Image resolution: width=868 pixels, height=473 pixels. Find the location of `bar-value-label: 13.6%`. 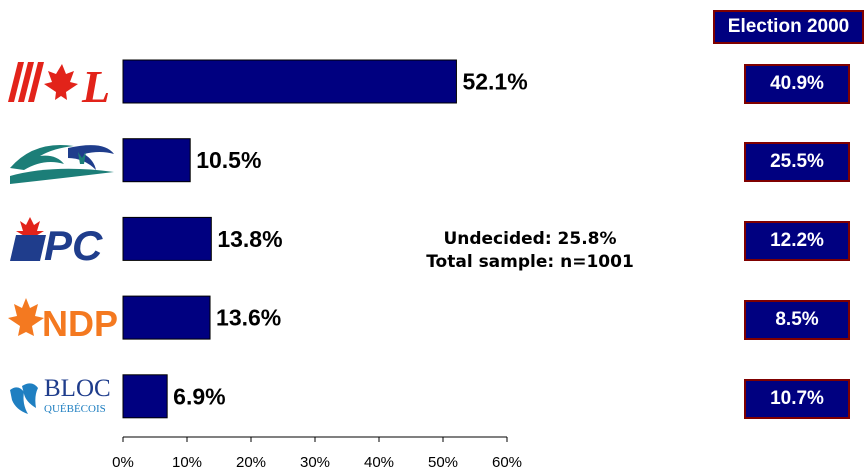

bar-value-label: 13.6% is located at coordinates (248, 318).